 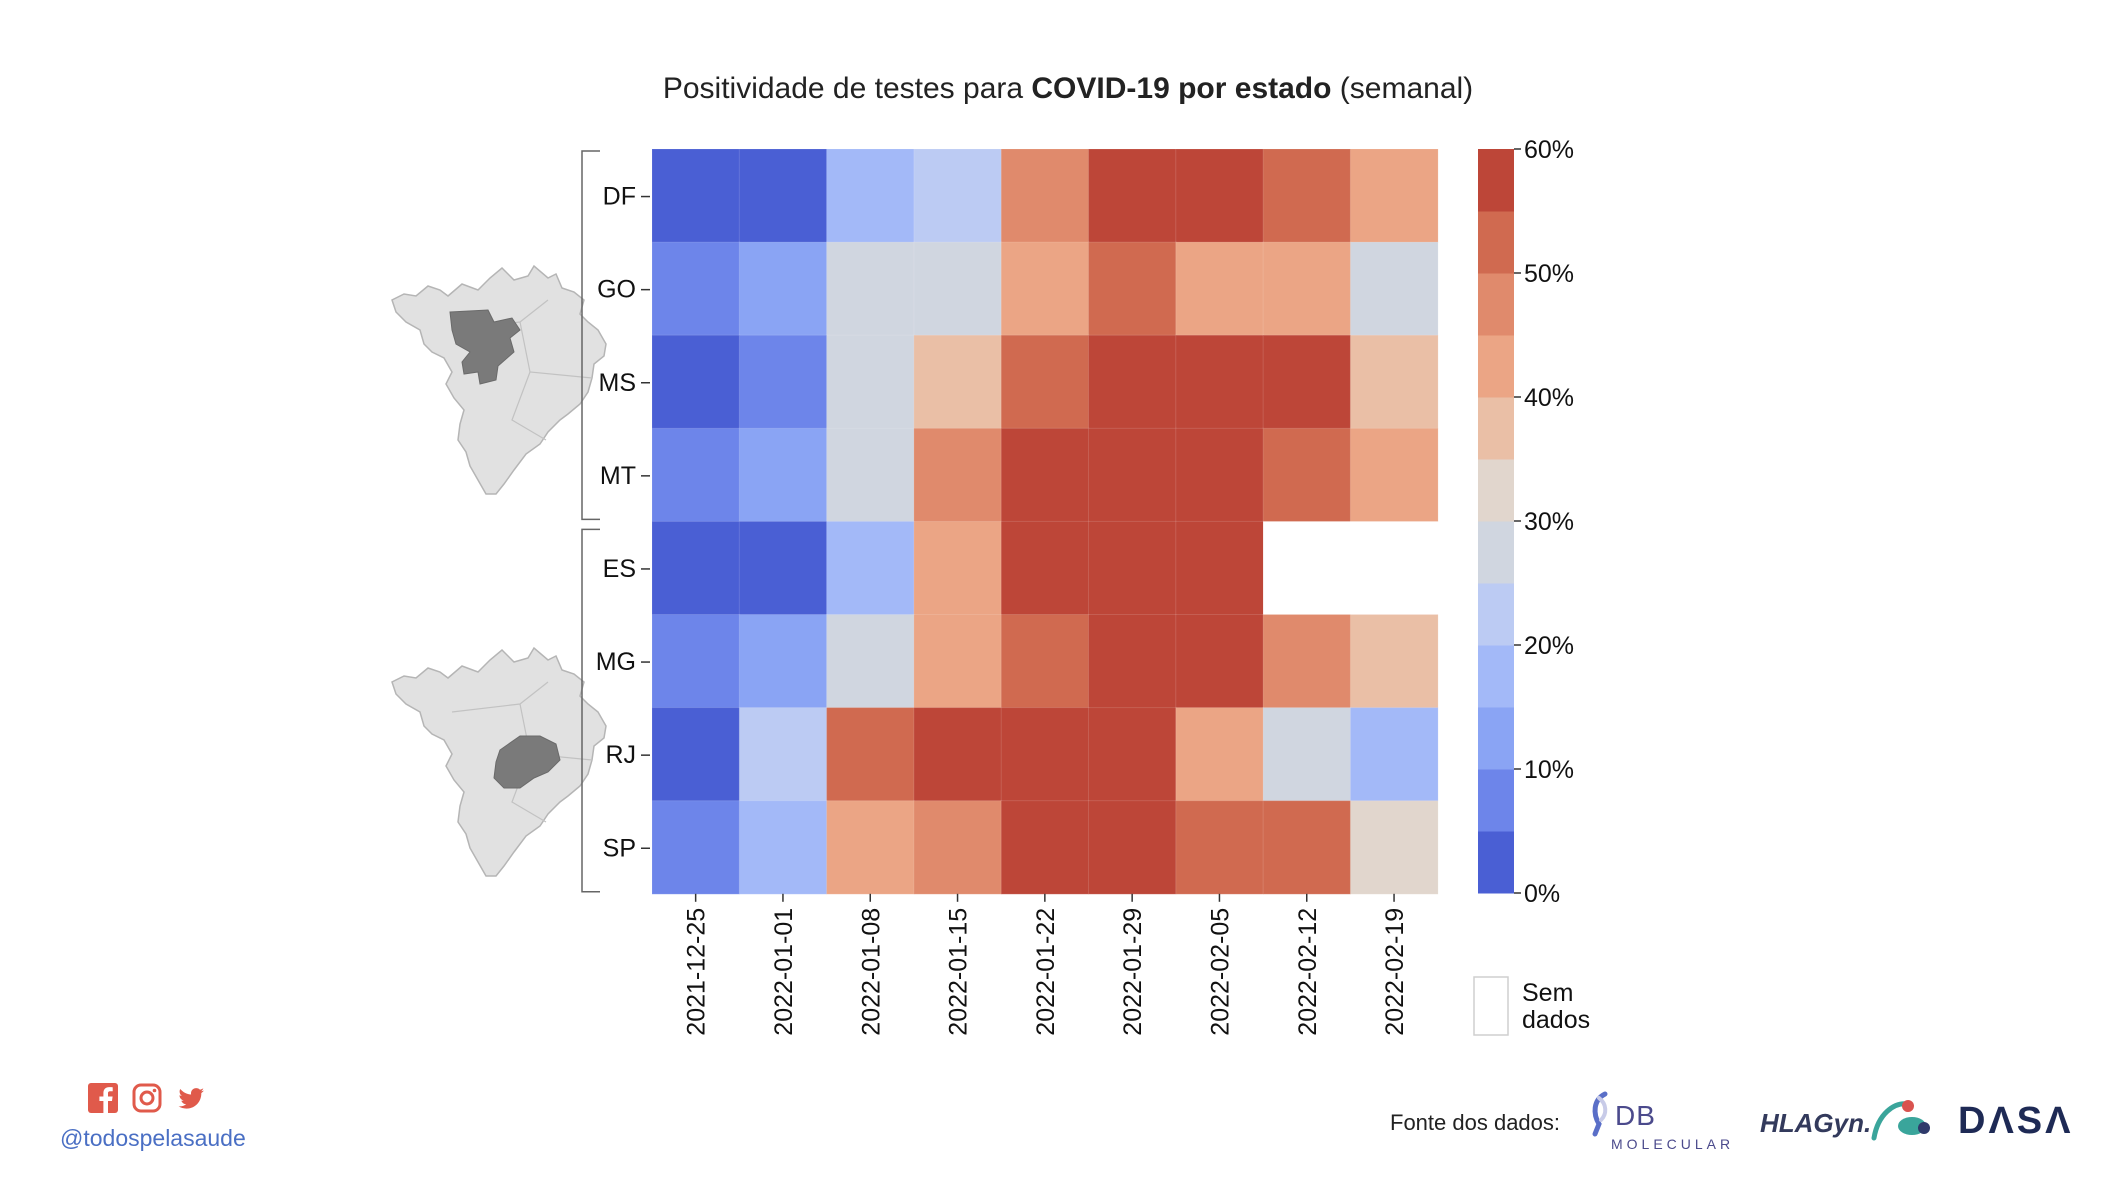 What do you see at coordinates (847, 88) in the screenshot?
I see `title-prefix: Positividade de testes para` at bounding box center [847, 88].